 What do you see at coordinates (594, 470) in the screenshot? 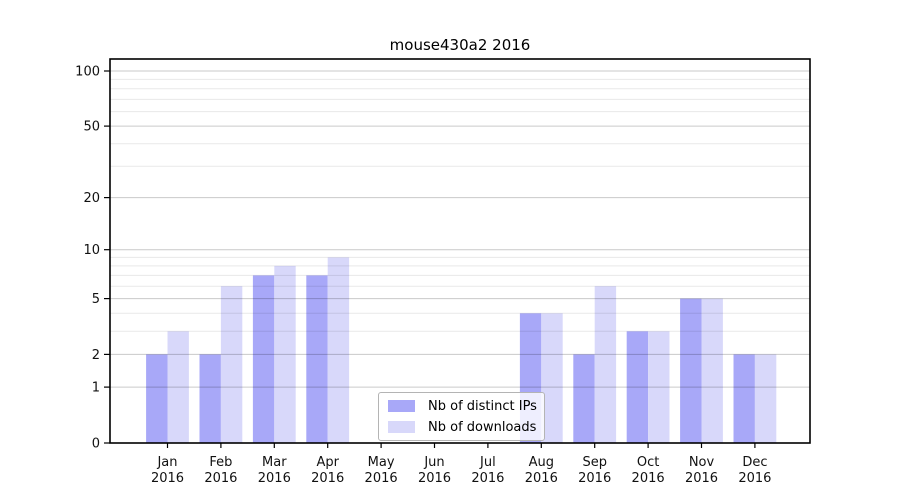
I see `x-tick-label: Sep 2016` at bounding box center [594, 470].